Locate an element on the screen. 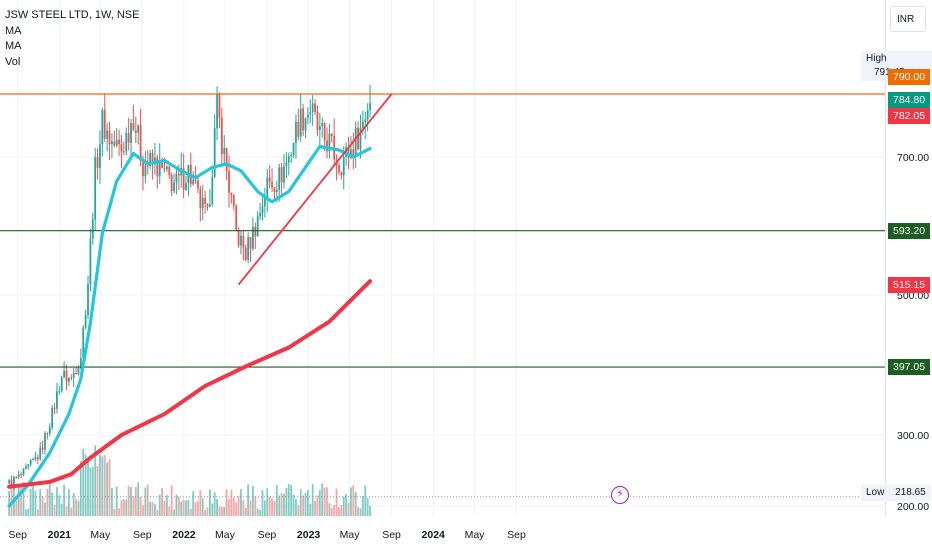  vol-legend: Vol is located at coordinates (13, 61).